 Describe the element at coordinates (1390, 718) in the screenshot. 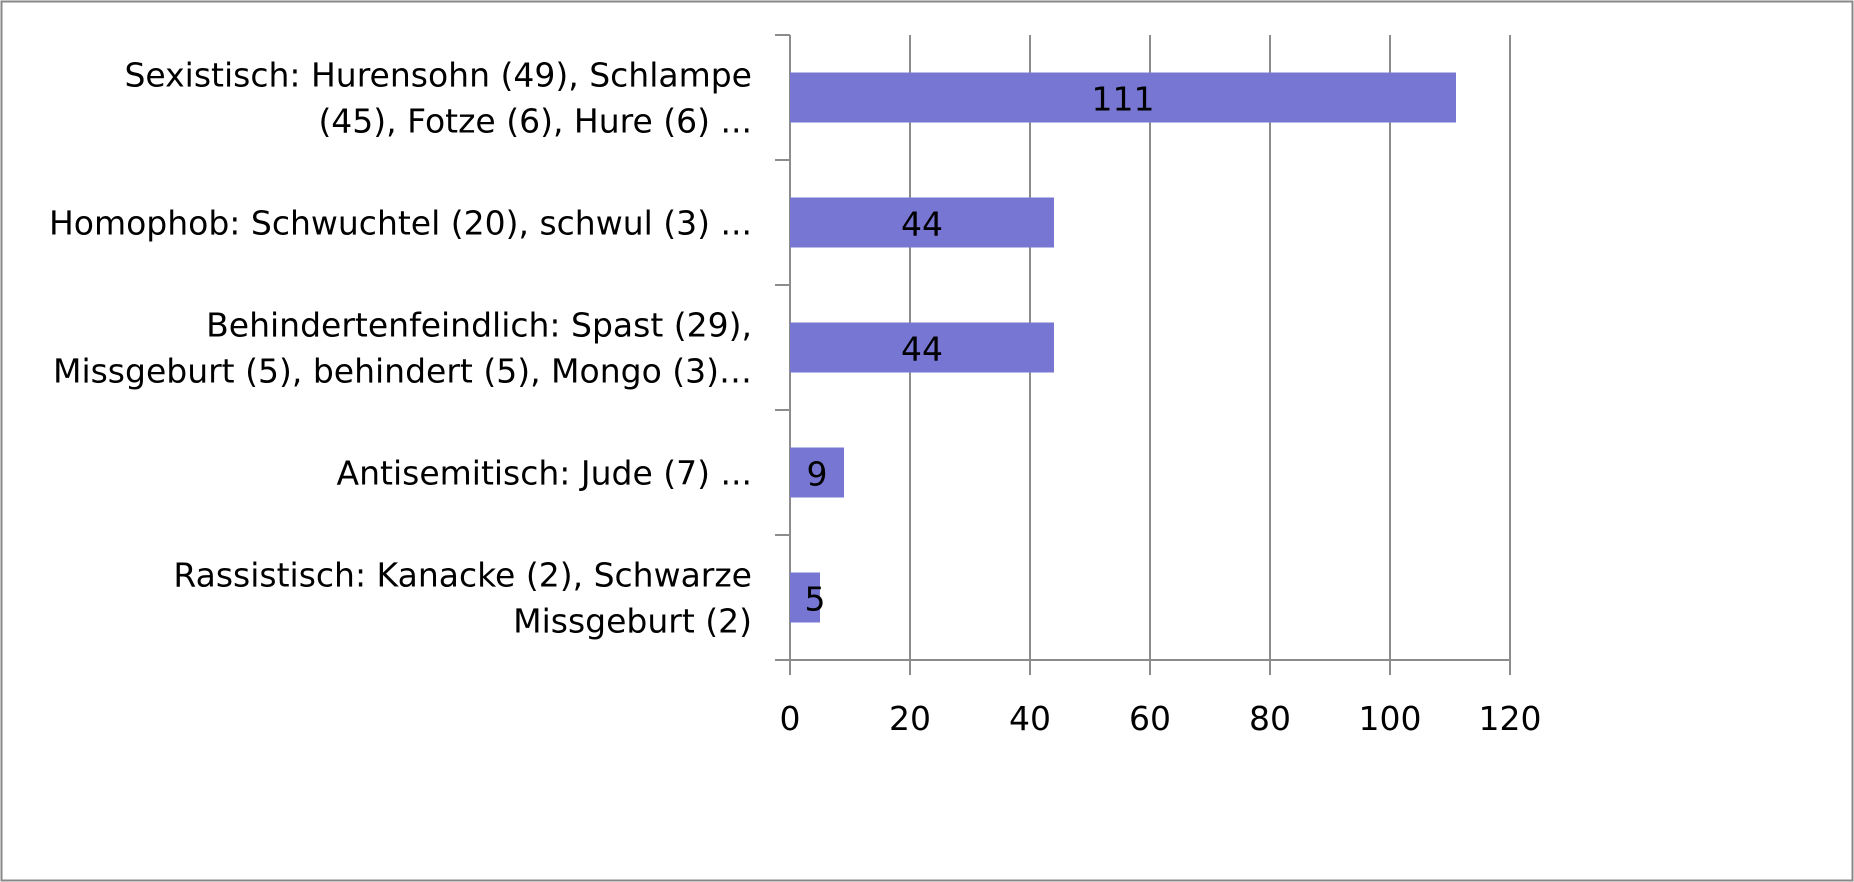

I see `x-tick-label: 100` at that location.